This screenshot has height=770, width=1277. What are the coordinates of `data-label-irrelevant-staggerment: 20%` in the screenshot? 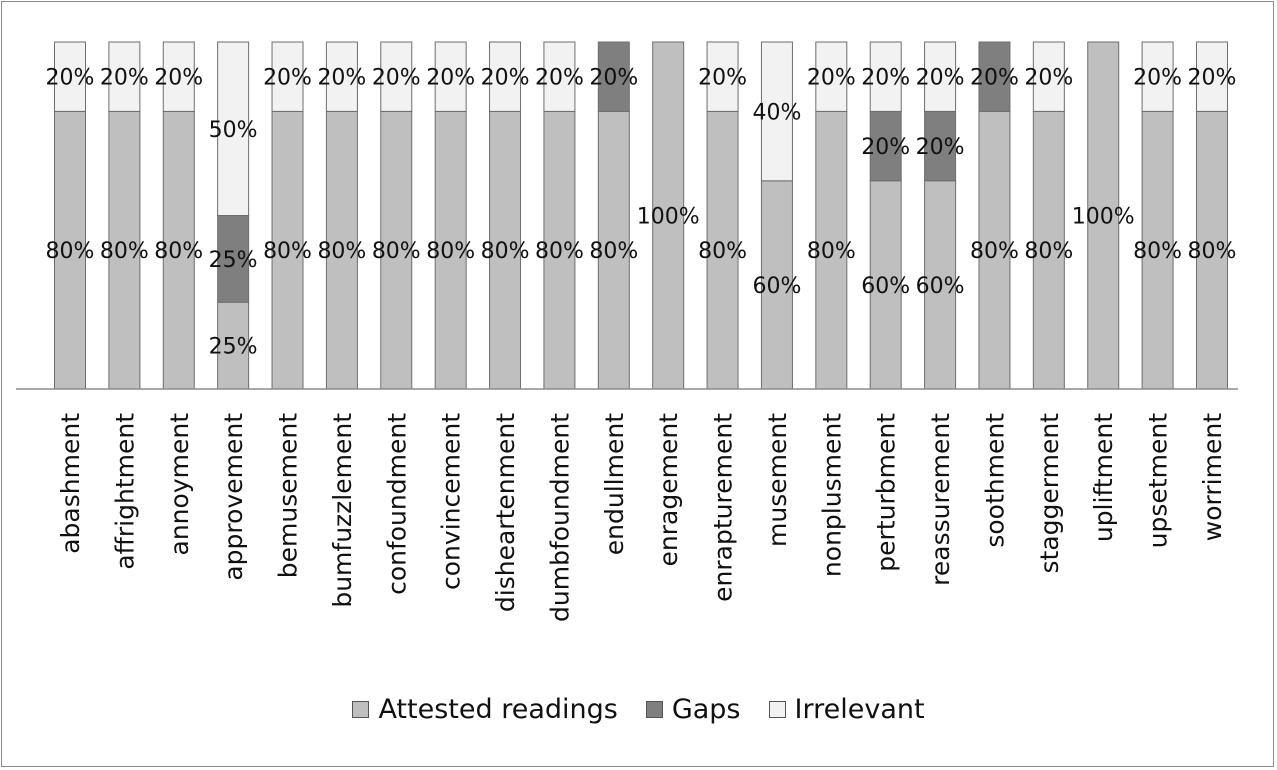 It's located at (1048, 78).